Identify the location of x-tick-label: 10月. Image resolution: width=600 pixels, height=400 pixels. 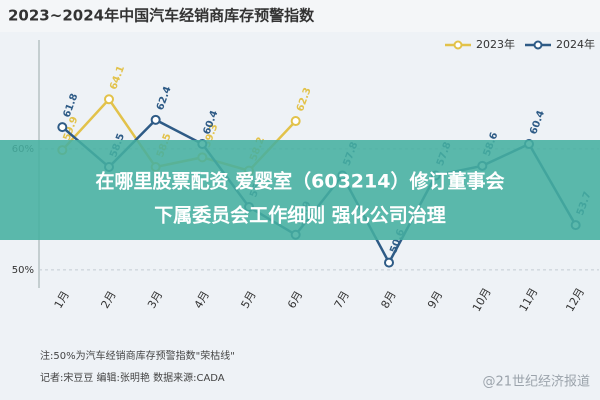
(482, 300).